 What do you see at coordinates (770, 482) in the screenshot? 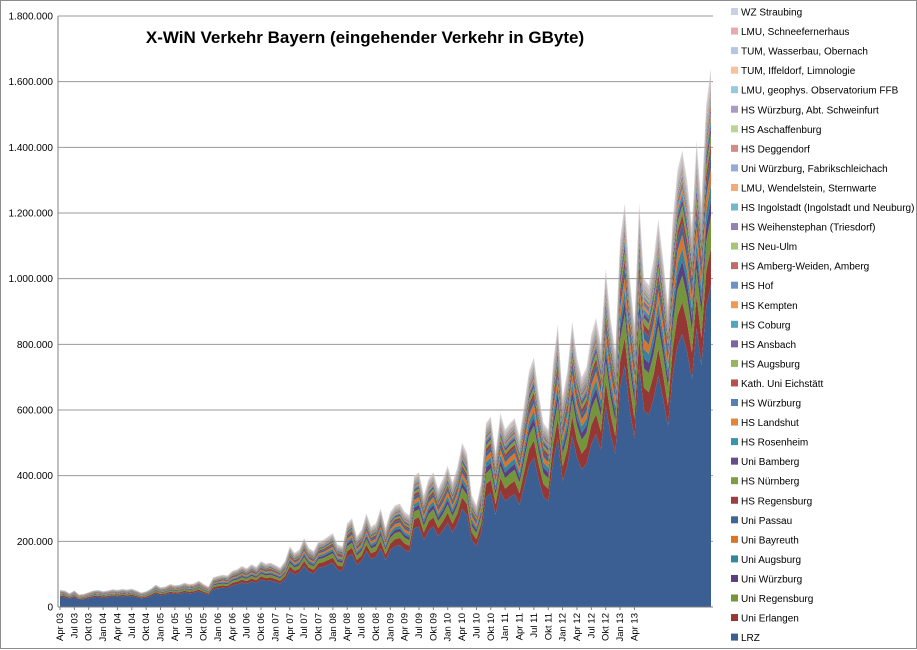
I see `legend-entry: HS Nürnberg` at bounding box center [770, 482].